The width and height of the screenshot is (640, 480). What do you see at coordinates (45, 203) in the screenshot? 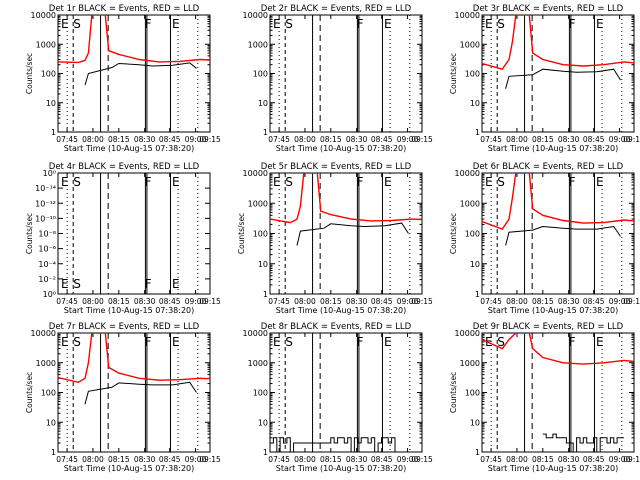
I see `y-tick-label: 10⁻¹²` at bounding box center [45, 203].